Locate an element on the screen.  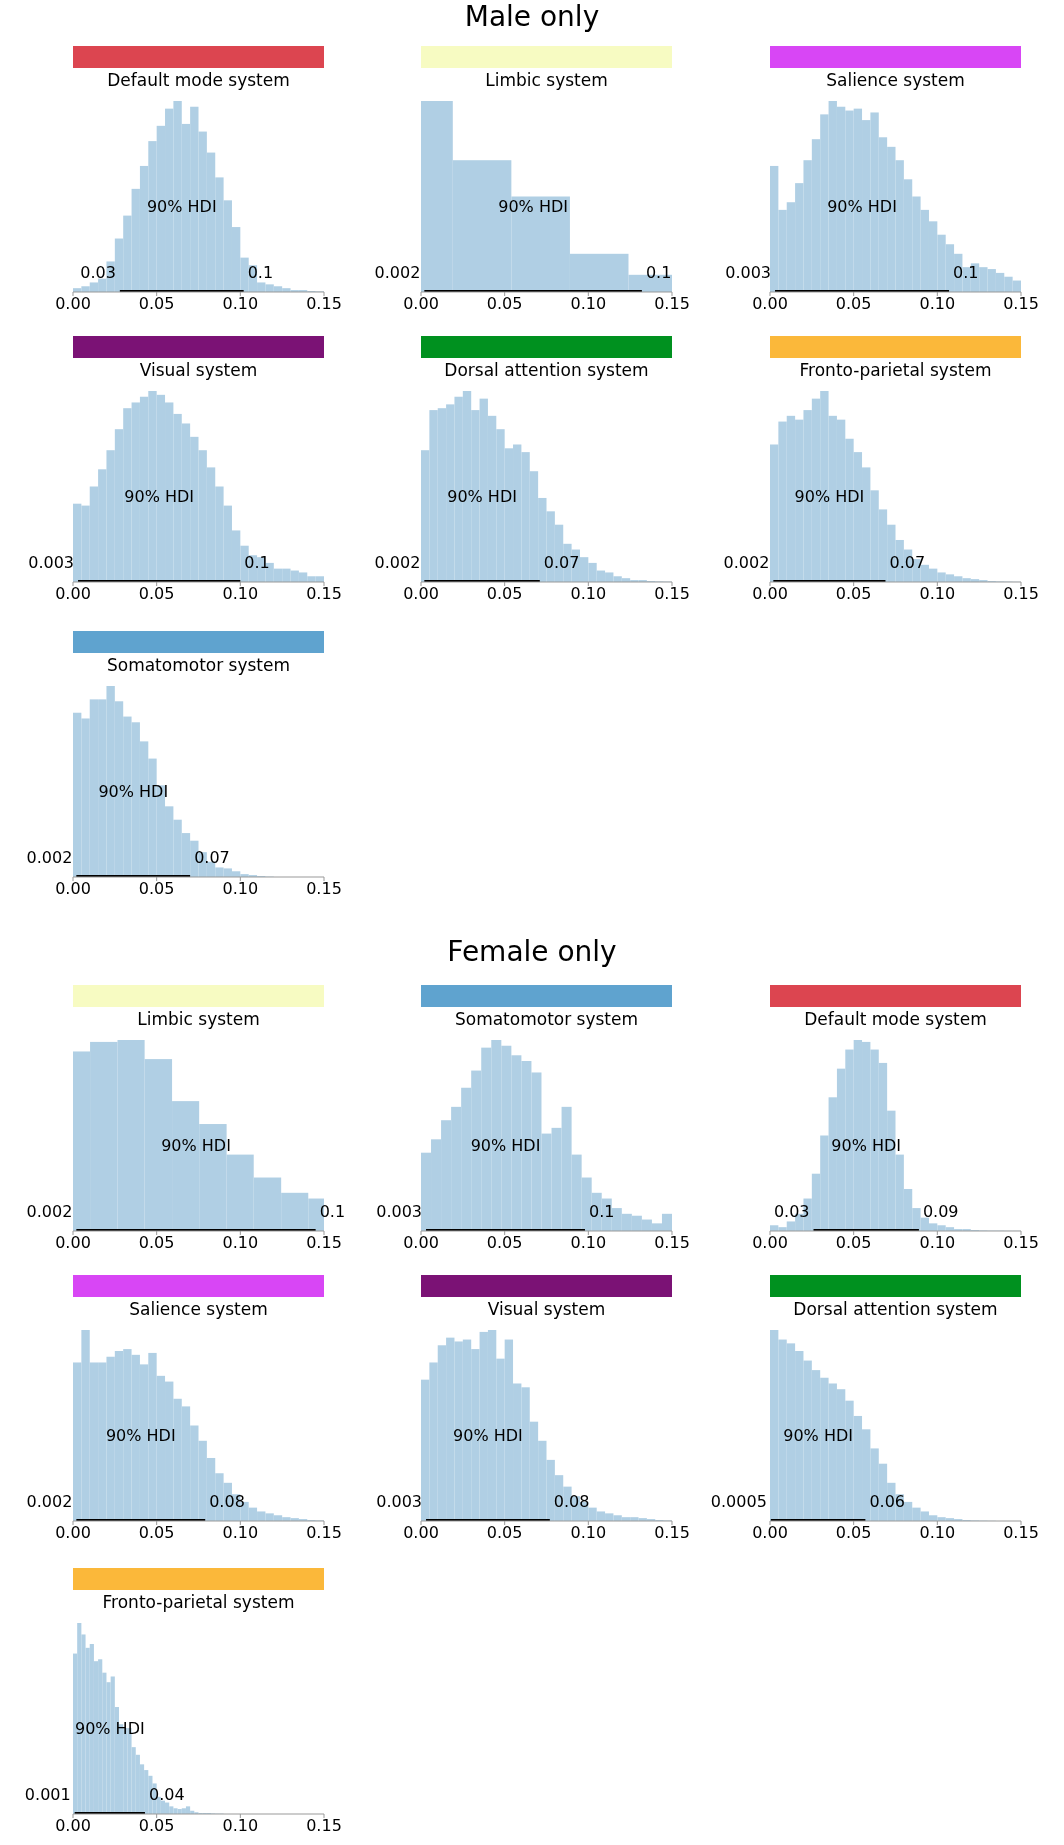
annotation: 0.08 is located at coordinates (227, 1501).